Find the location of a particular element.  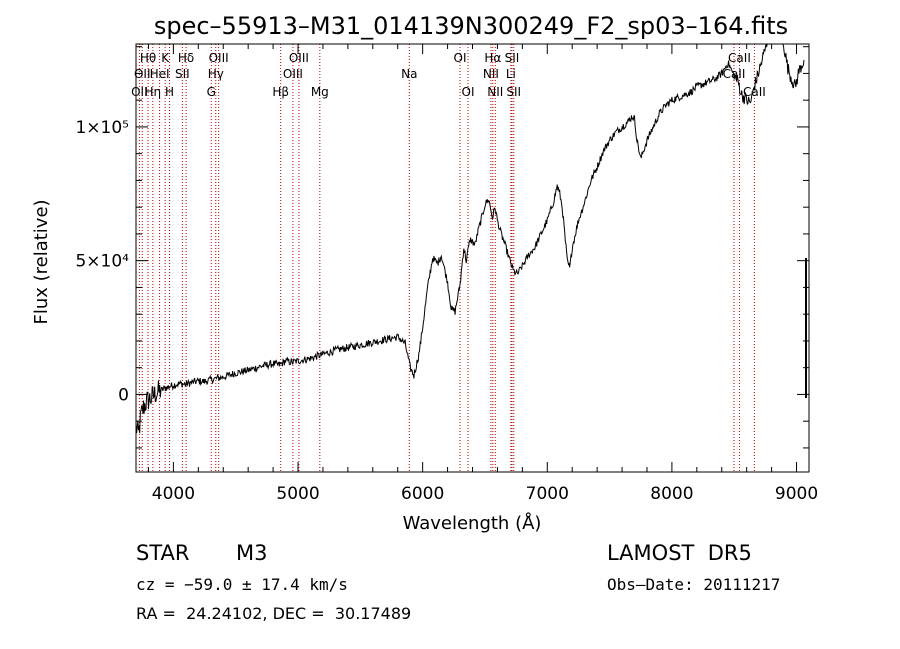

spectral-line-label: Hγ is located at coordinates (216, 74).